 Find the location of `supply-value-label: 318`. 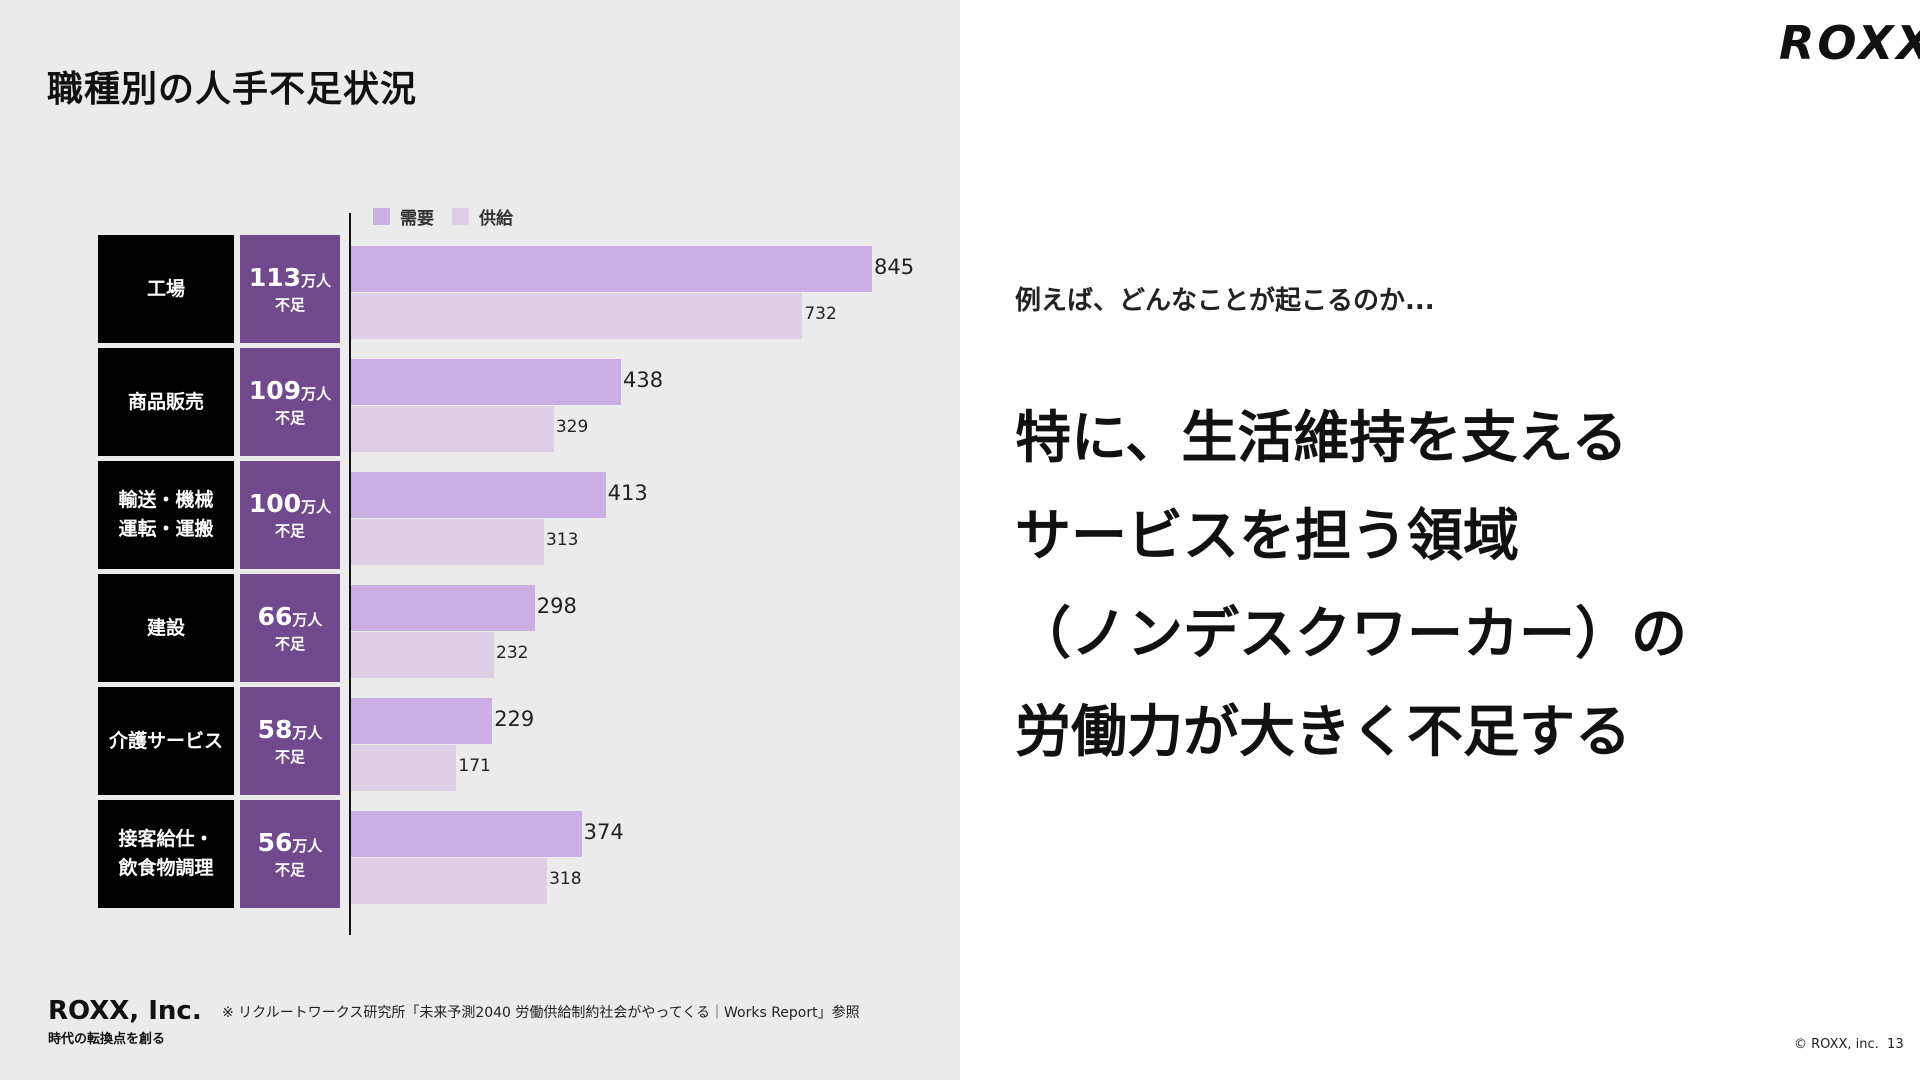

supply-value-label: 318 is located at coordinates (565, 879).